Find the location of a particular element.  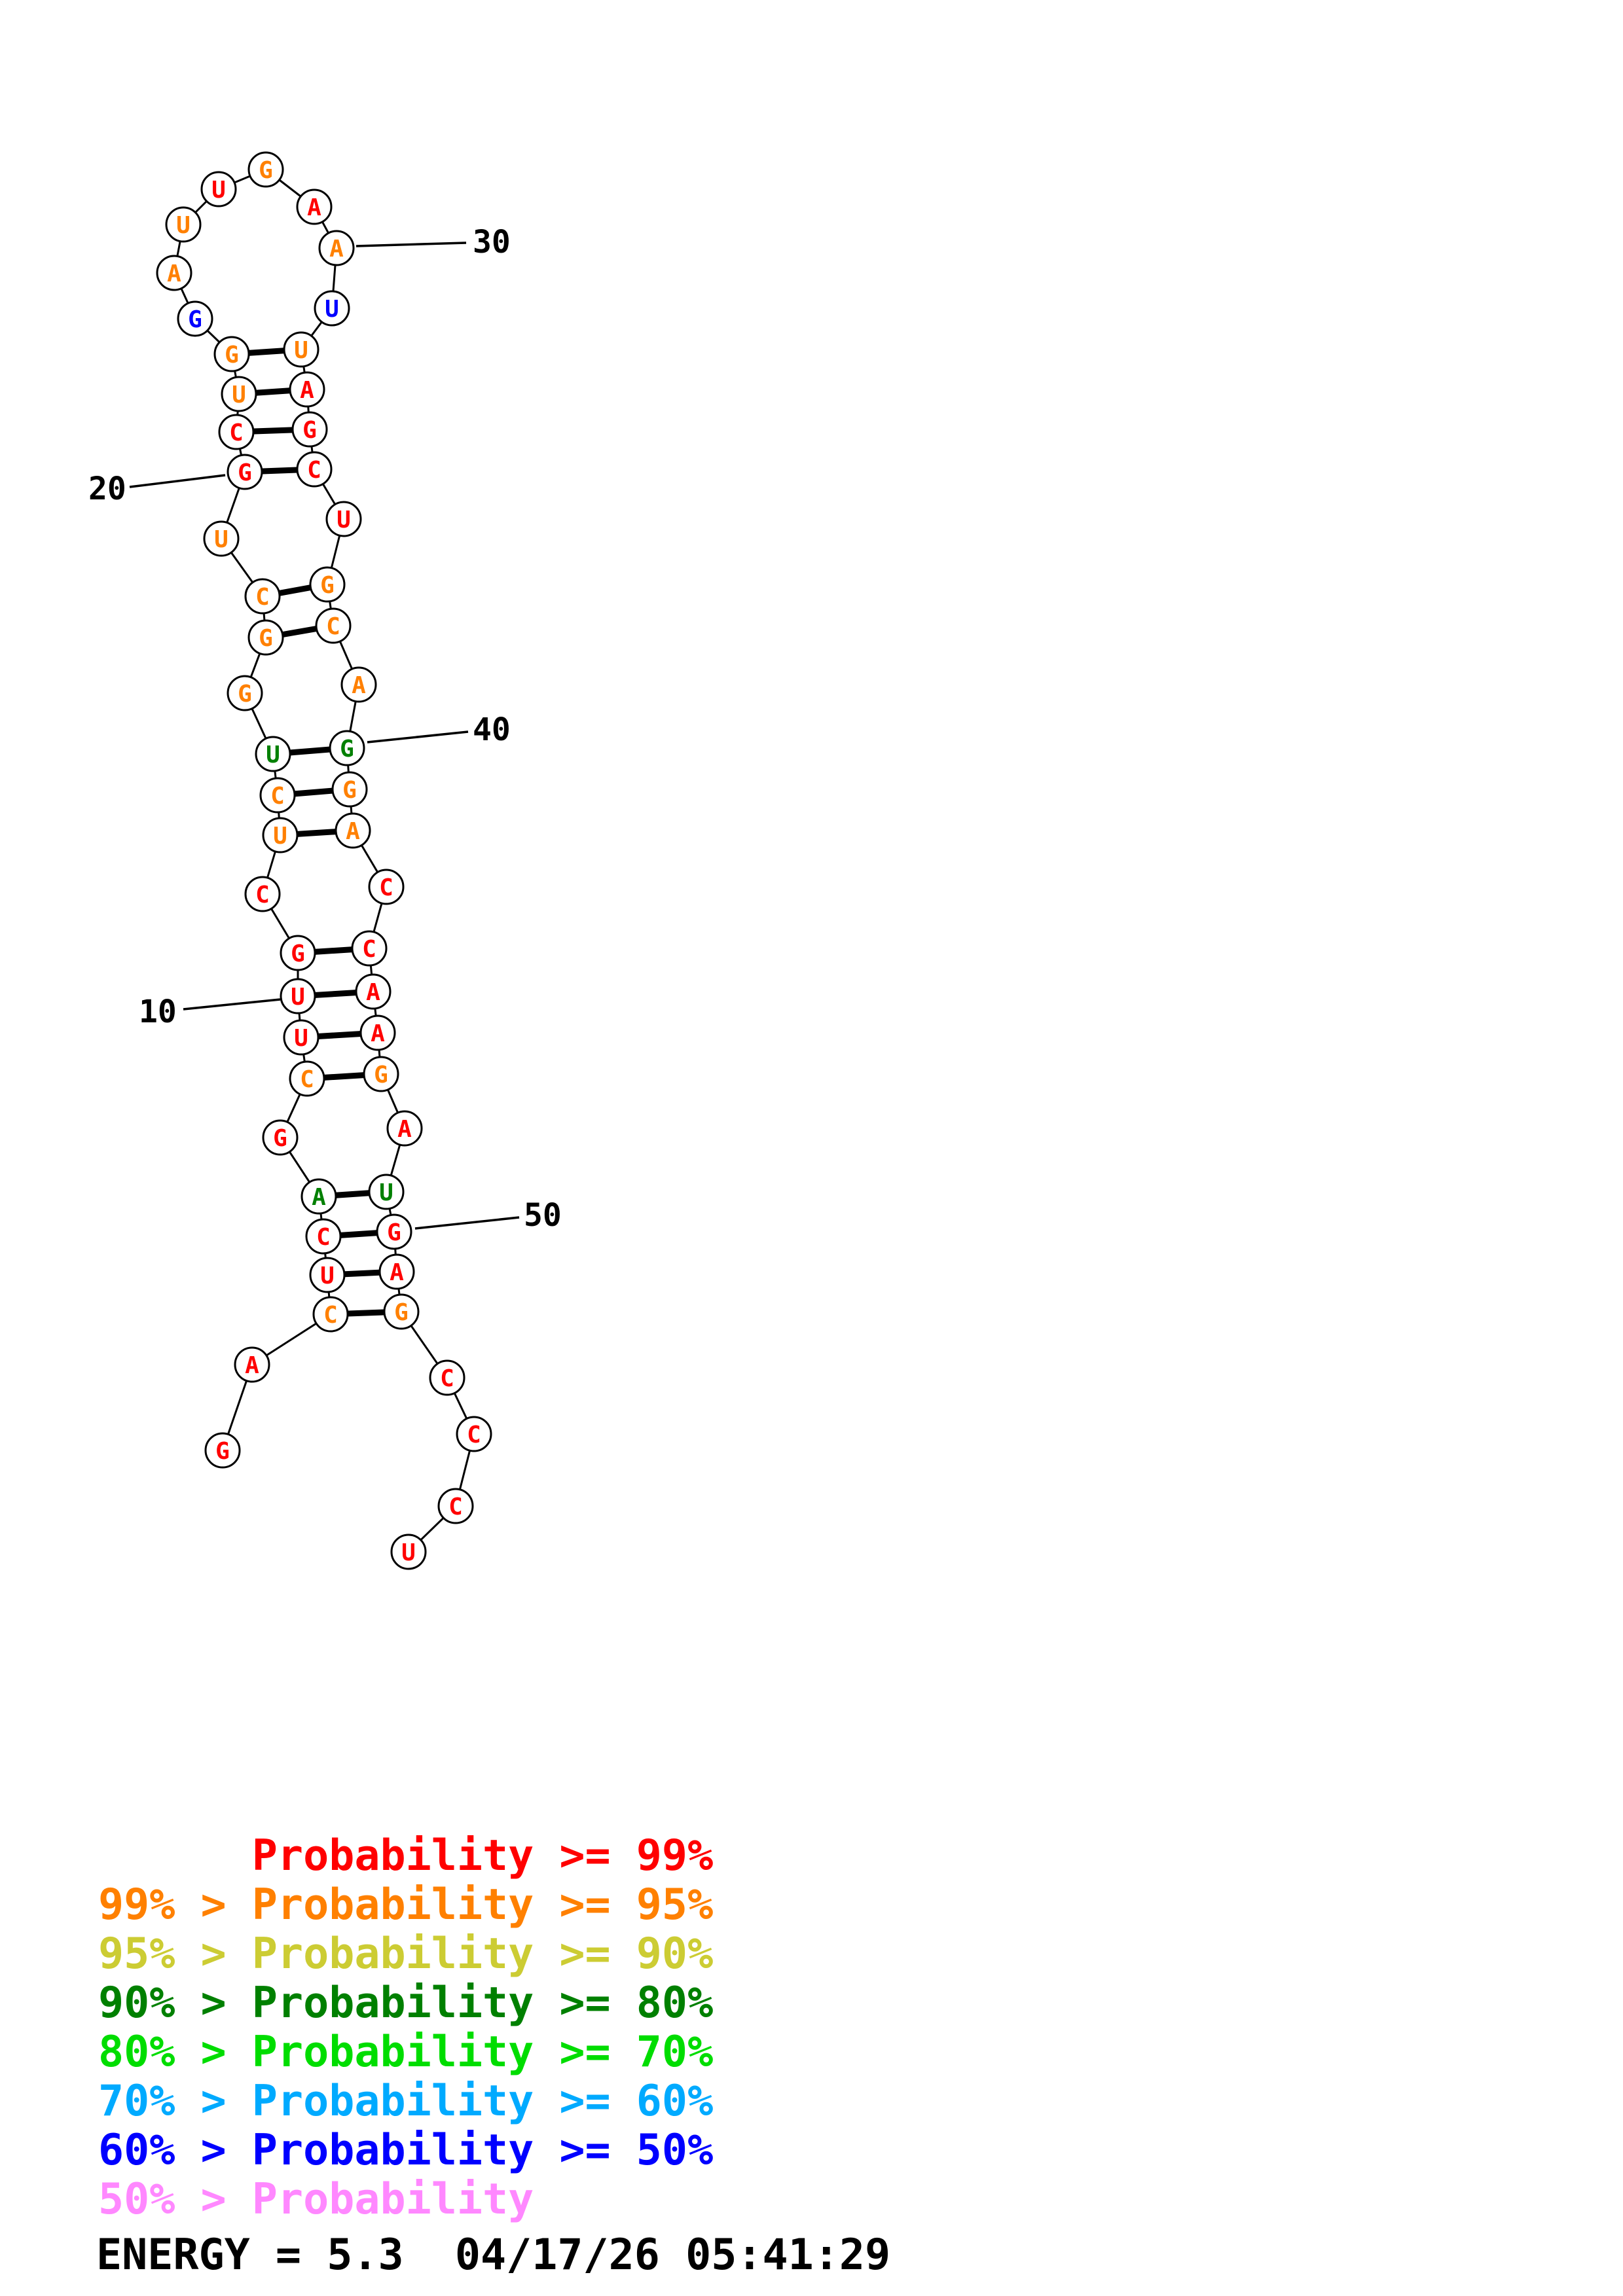

position-label: 10 is located at coordinates (158, 1012).